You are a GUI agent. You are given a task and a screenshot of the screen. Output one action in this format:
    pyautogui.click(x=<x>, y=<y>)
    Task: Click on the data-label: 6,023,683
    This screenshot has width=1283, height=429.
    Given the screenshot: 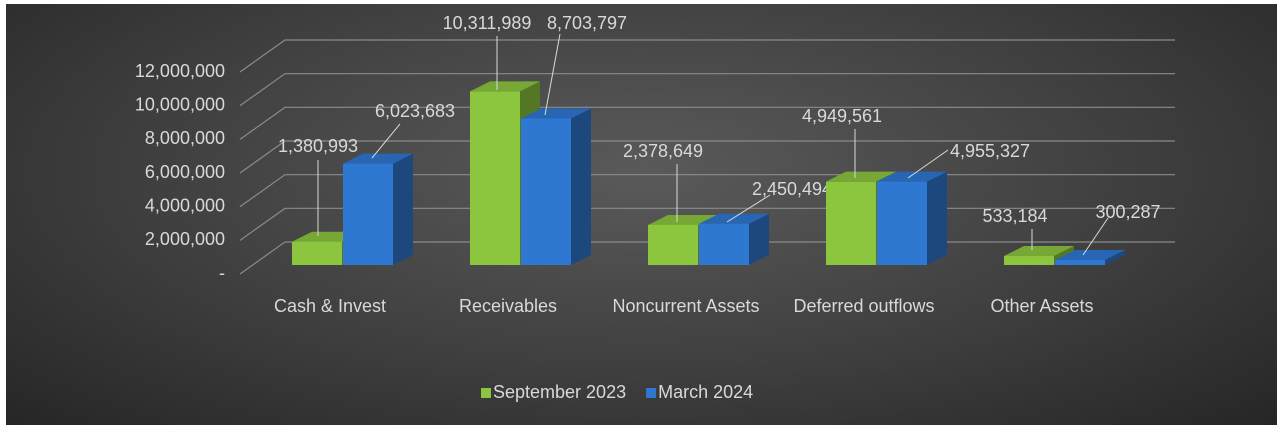 What is the action you would take?
    pyautogui.click(x=415, y=111)
    